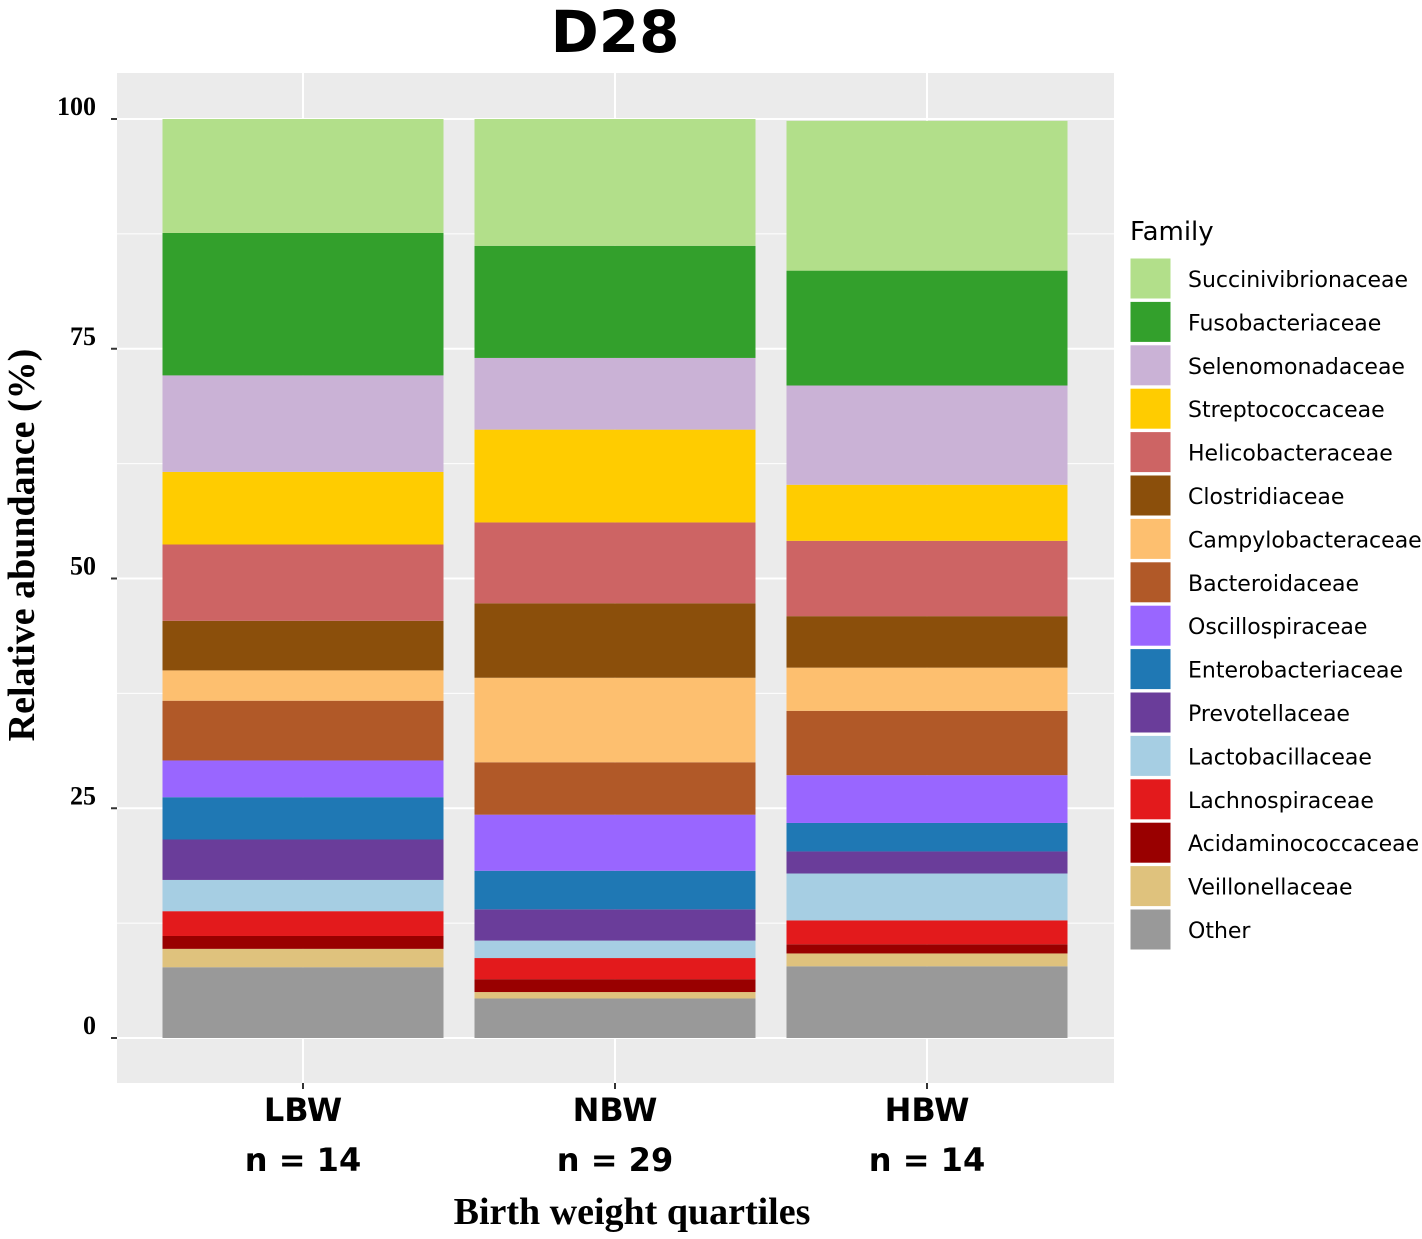 This screenshot has height=1239, width=1422. I want to click on legend-label-bacteroidaceae: Bacteroidaceae, so click(1273, 584).